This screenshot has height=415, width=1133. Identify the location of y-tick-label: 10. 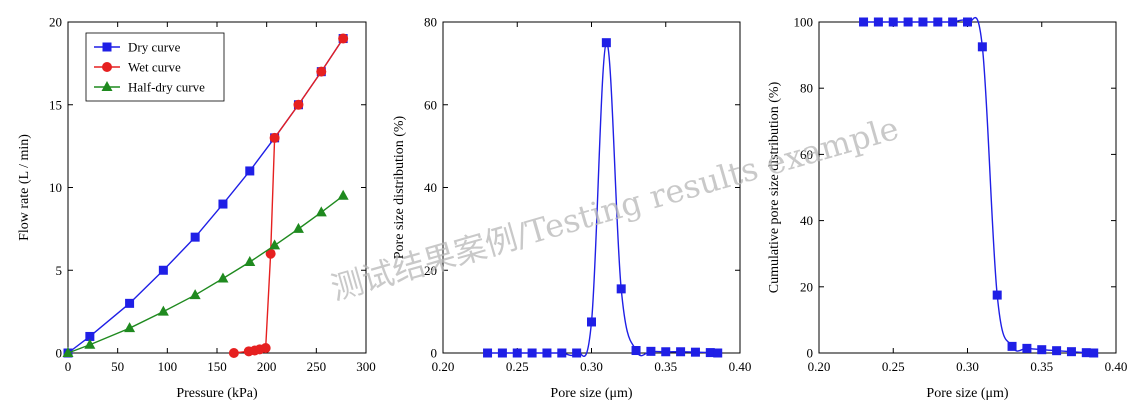
(55, 187).